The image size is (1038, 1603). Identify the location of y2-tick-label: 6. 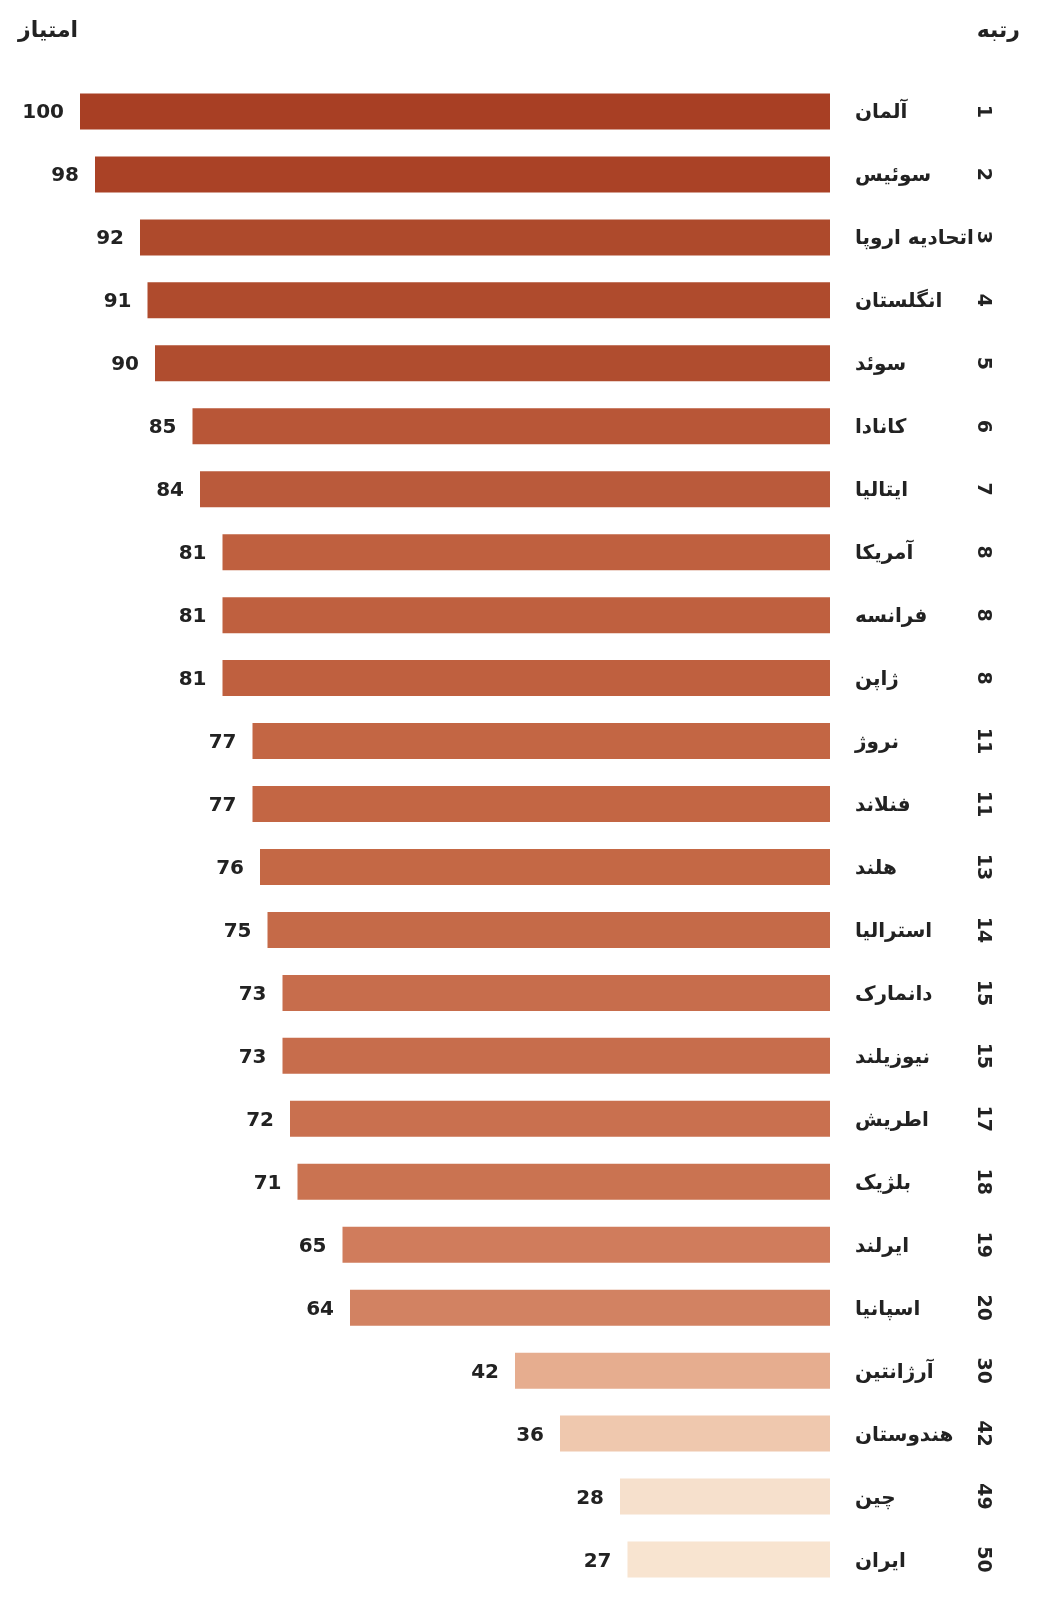
(984, 426).